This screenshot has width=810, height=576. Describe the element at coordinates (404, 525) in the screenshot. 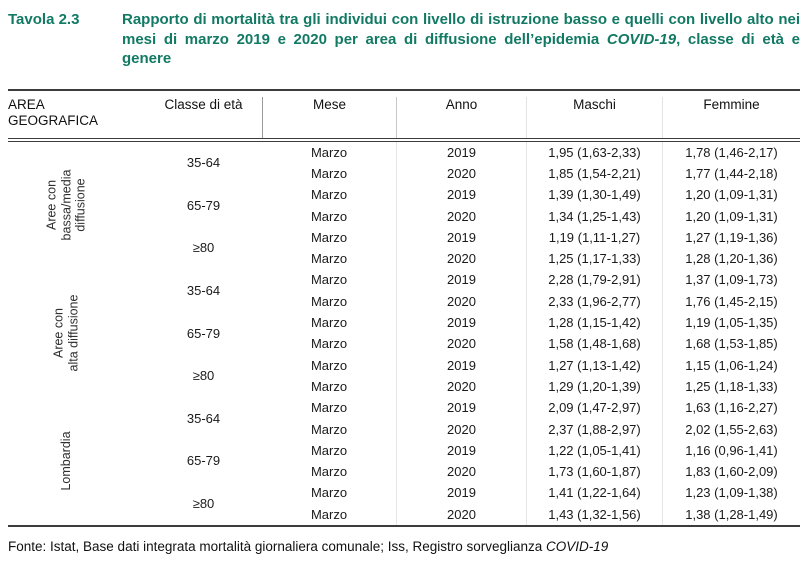

I see `table-bottom-rule` at that location.